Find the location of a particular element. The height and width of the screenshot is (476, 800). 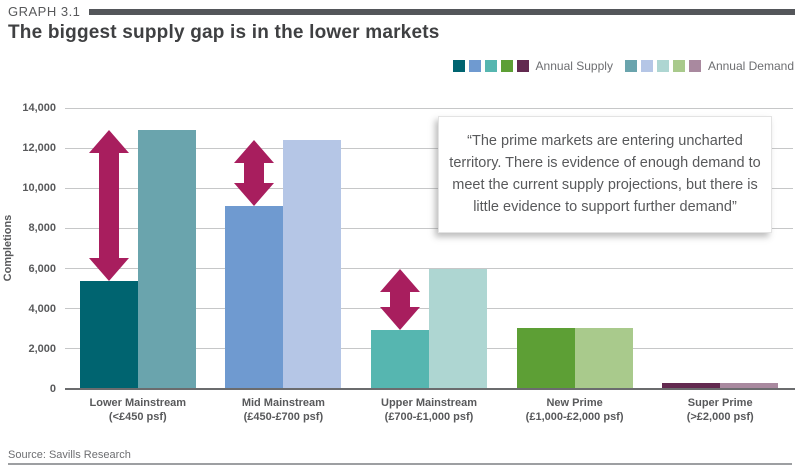

graph-number-label: GRAPH 3.1 is located at coordinates (44, 11).